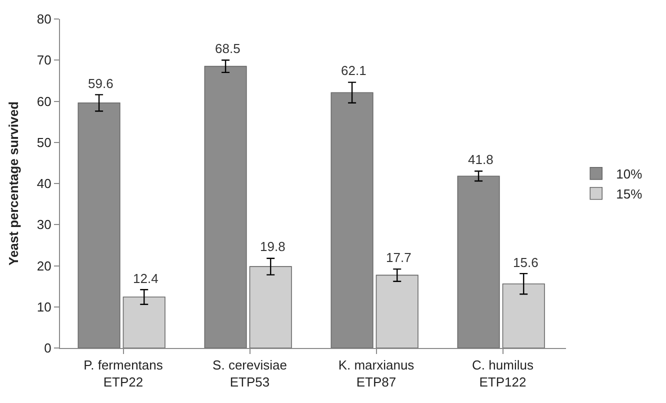  Describe the element at coordinates (227, 48) in the screenshot. I see `data-label: 68.5` at that location.